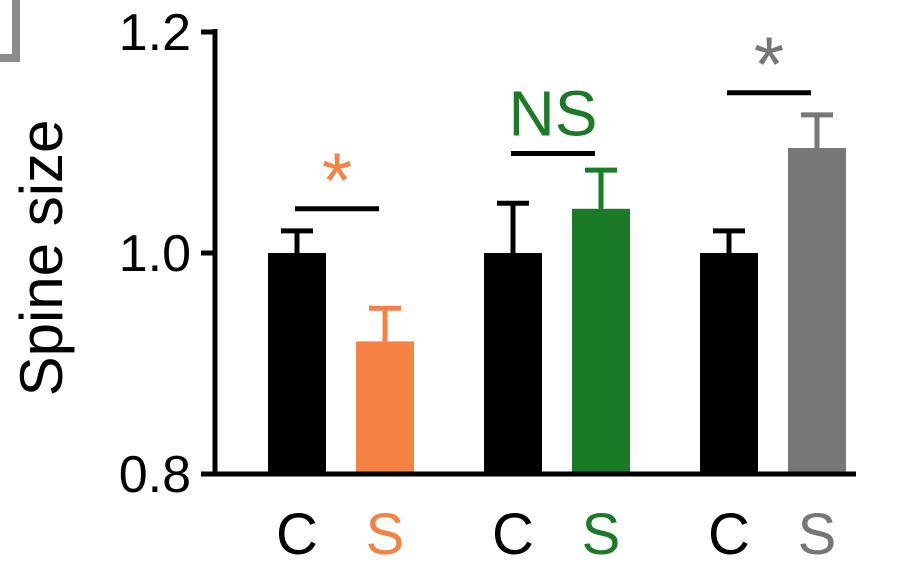  I want to click on y-tick-label: 1.0, so click(155, 254).